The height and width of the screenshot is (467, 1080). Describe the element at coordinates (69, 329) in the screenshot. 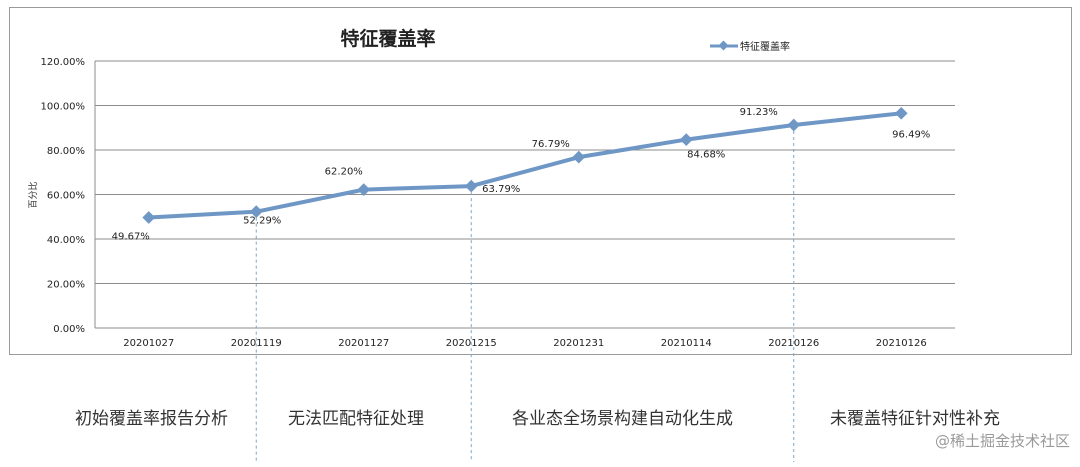

I see `y-tick-label: 0.00%` at that location.